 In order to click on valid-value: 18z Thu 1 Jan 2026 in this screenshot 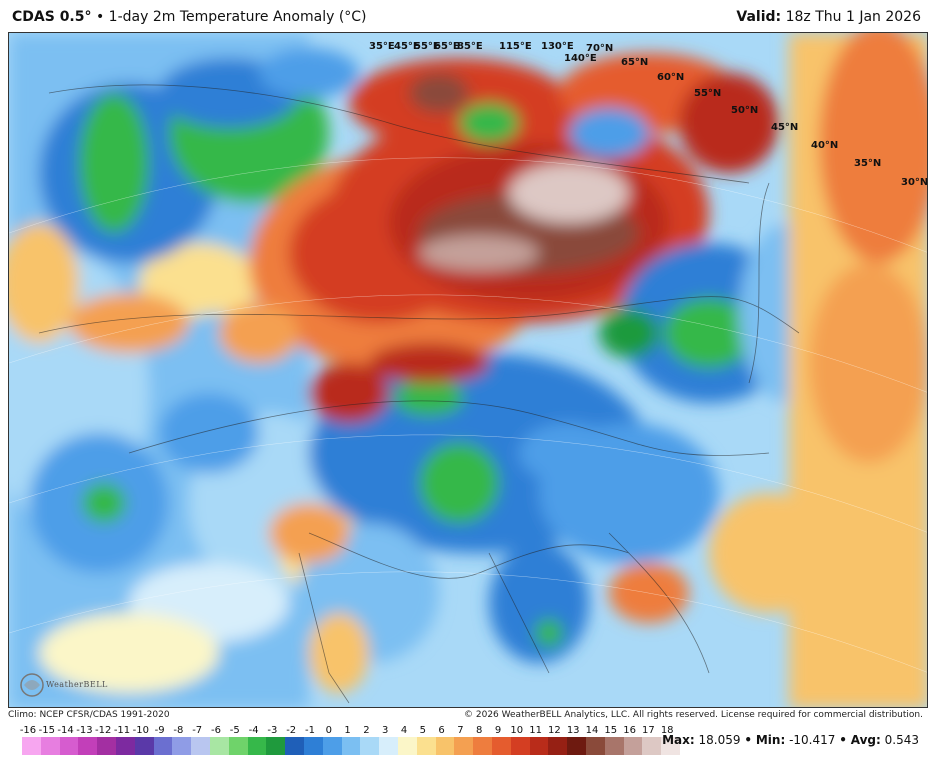, I will do `click(853, 17)`.